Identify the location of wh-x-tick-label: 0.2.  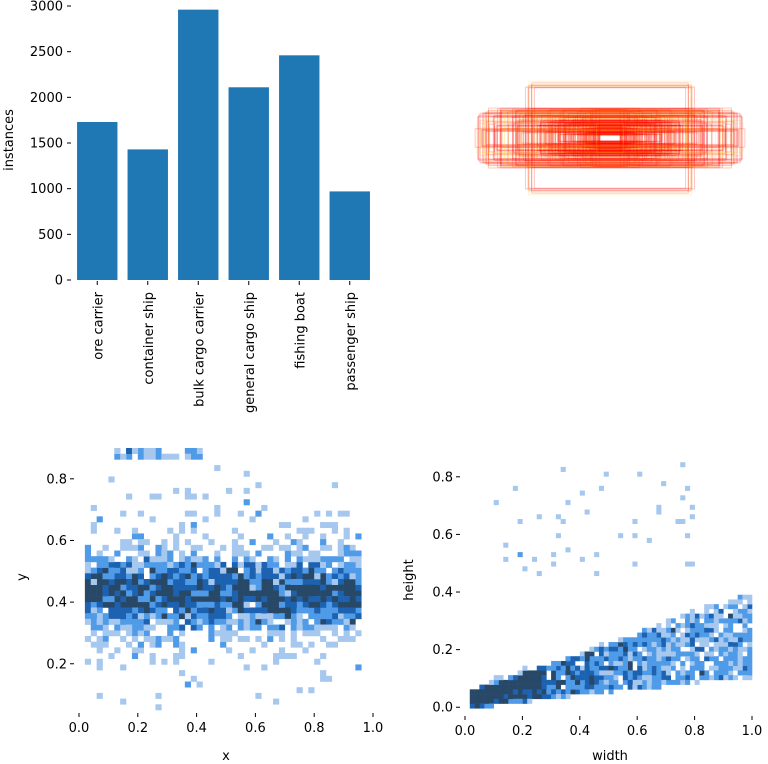
(522, 731).